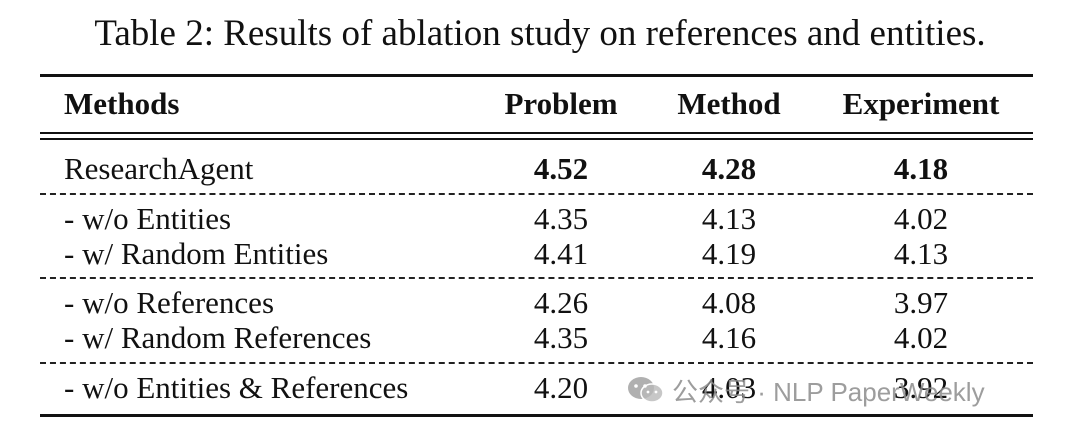  Describe the element at coordinates (921, 253) in the screenshot. I see `cell-experiment: 4.13` at that location.